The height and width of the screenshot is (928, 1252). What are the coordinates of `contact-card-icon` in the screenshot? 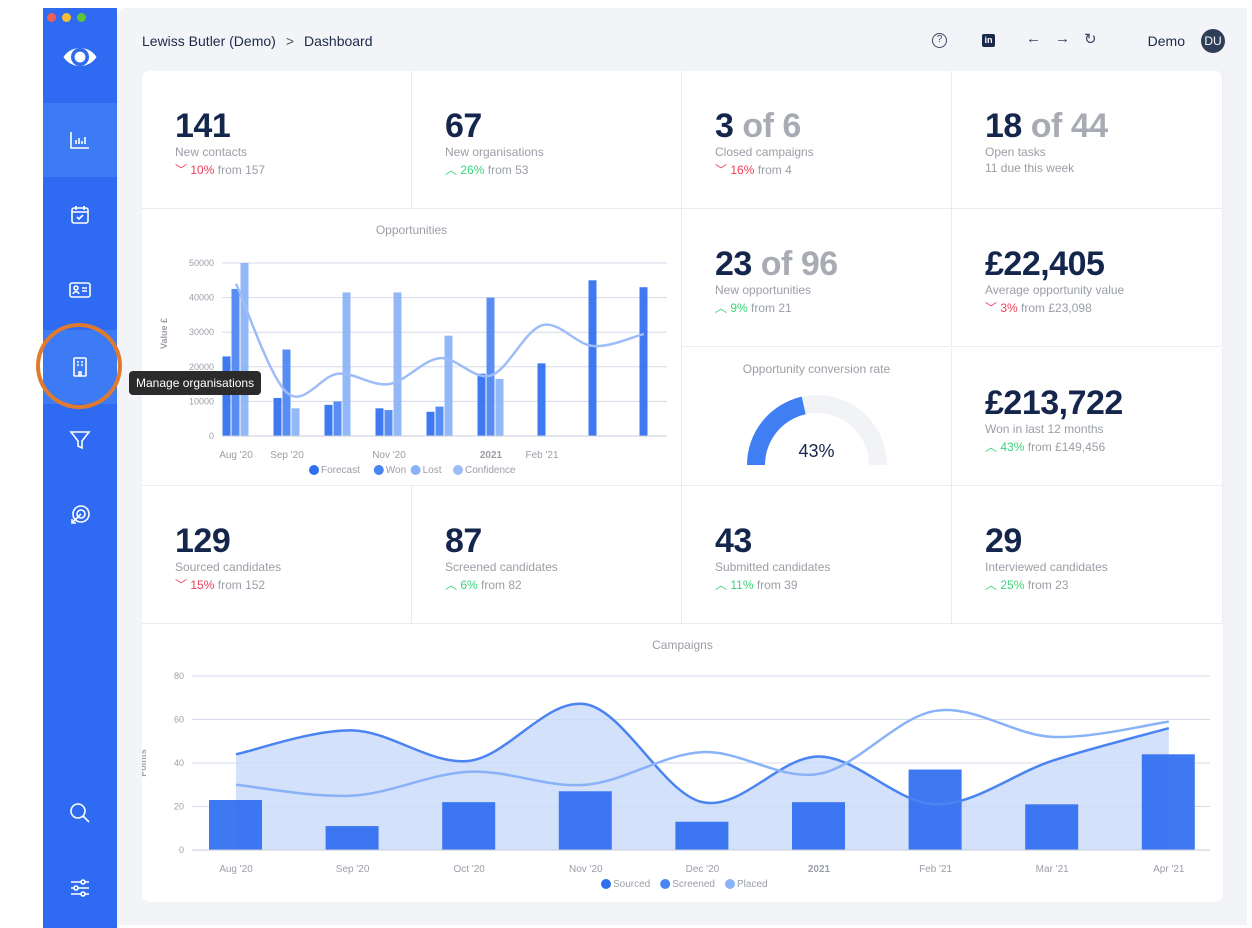 It's located at (80, 290).